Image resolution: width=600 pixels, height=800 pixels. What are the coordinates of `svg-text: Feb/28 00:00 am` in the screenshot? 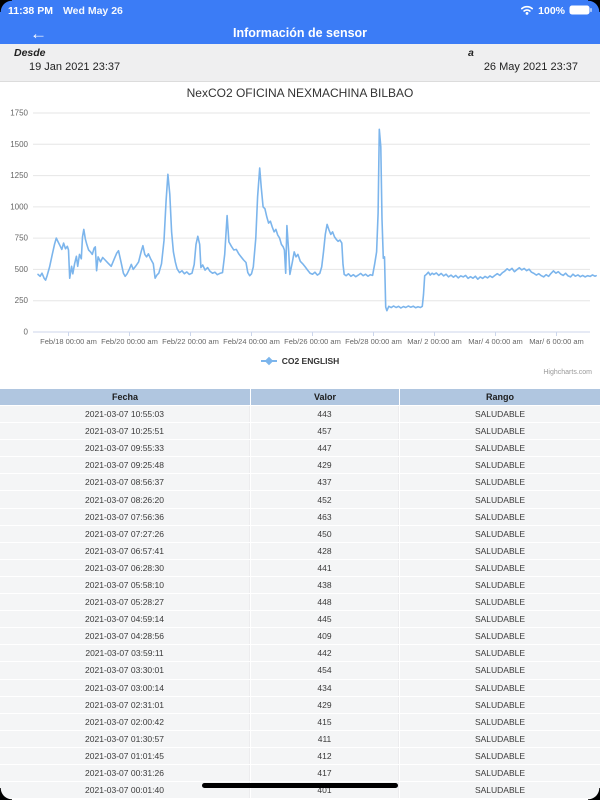 It's located at (373, 341).